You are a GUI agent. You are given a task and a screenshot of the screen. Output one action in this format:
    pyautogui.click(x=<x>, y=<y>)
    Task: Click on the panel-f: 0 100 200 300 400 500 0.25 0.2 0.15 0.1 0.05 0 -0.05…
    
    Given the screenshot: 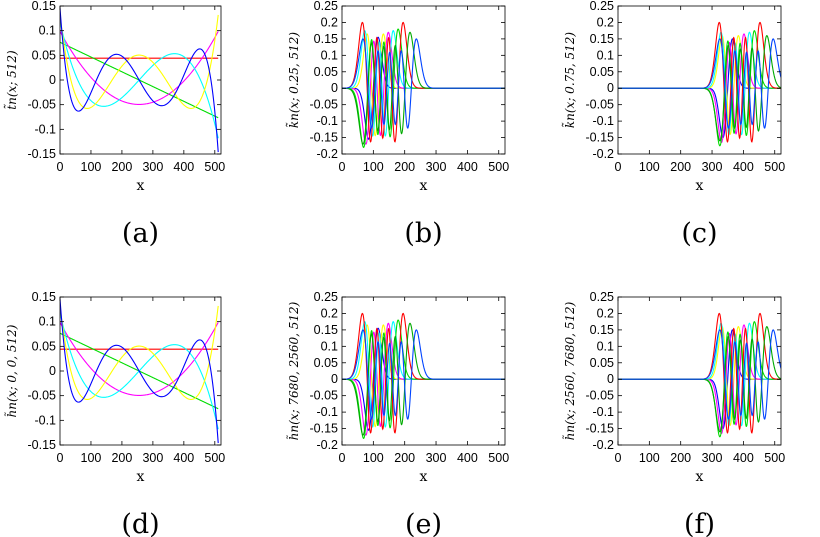 What is the action you would take?
    pyautogui.click(x=673, y=413)
    